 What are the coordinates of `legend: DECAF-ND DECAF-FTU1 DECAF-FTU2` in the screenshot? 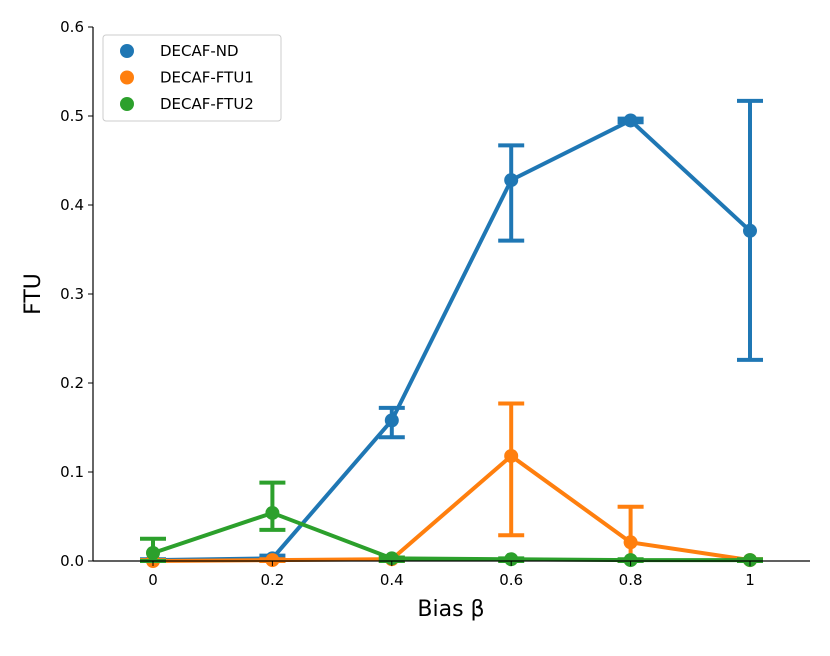 It's located at (192, 78).